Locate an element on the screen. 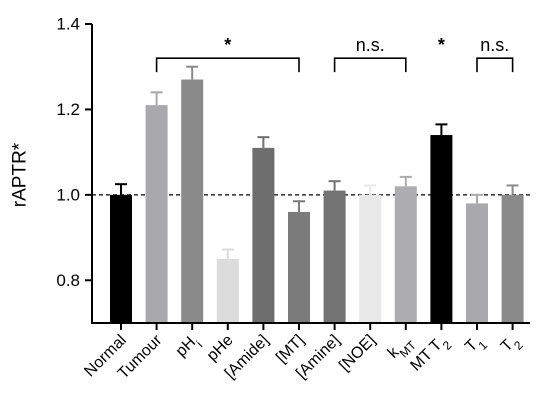  y-tick-label: 1.2 is located at coordinates (68, 109).